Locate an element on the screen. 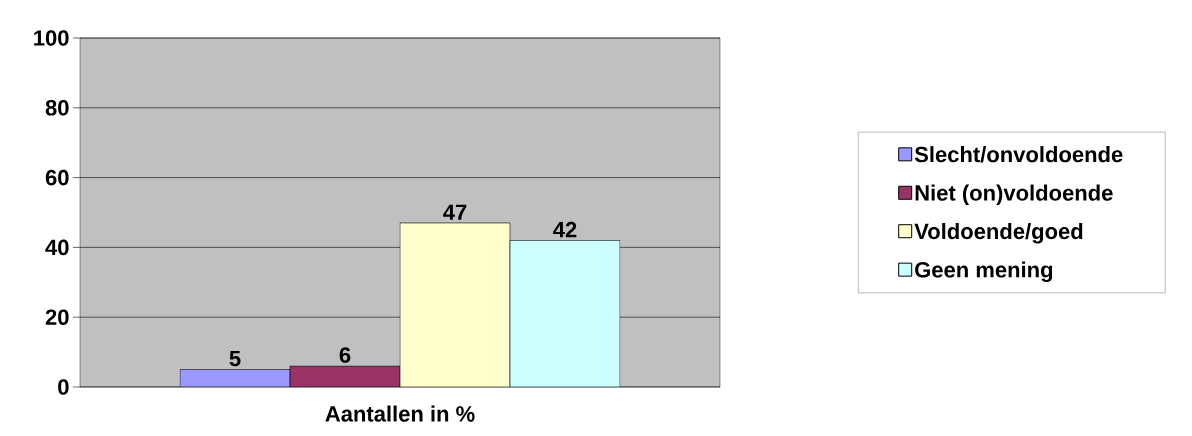 This screenshot has width=1192, height=436. legend-label: Niet (on)voldoende is located at coordinates (1014, 195).